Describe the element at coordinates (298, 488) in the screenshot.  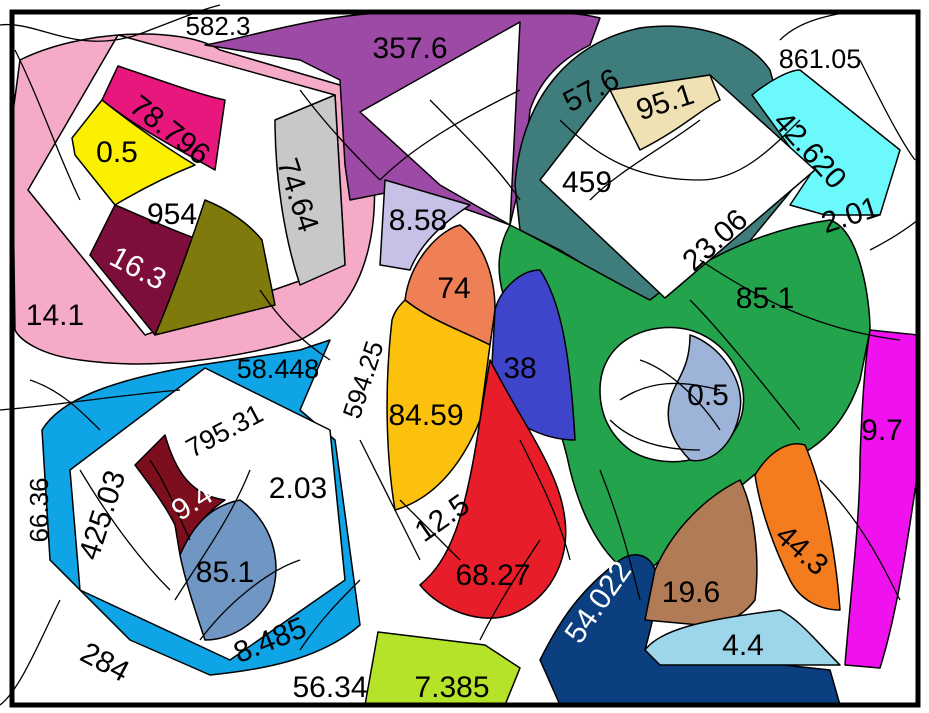
I see `label-2-03: 2.03` at that location.